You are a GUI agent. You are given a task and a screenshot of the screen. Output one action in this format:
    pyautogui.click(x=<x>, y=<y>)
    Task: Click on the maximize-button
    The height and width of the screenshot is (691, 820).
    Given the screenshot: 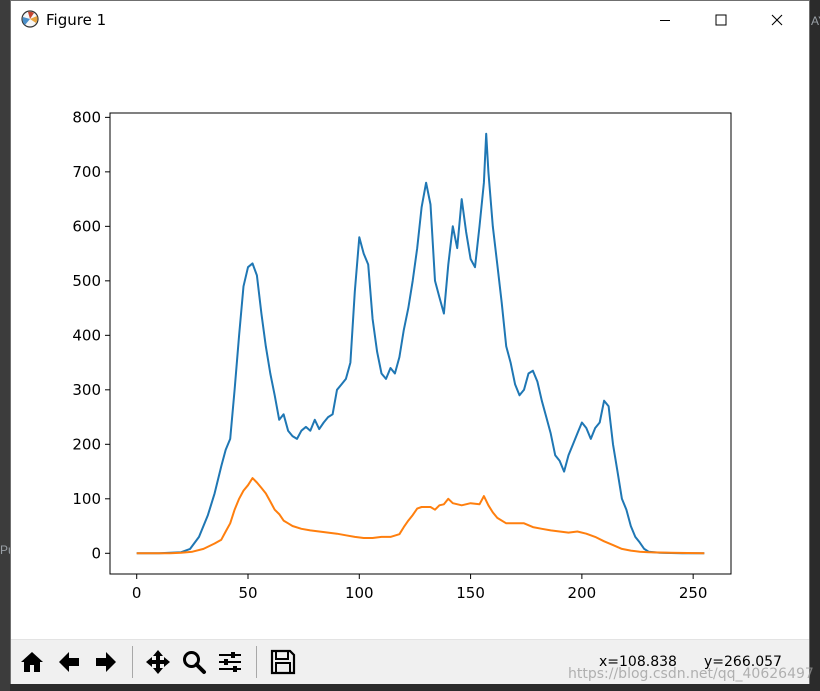 What is the action you would take?
    pyautogui.click(x=721, y=20)
    